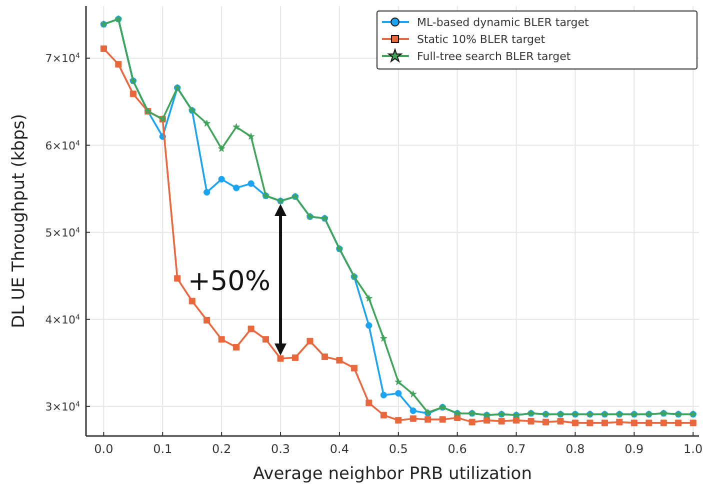  I want to click on y-tick-label: 4×10$^{4}$, so click(62, 319).